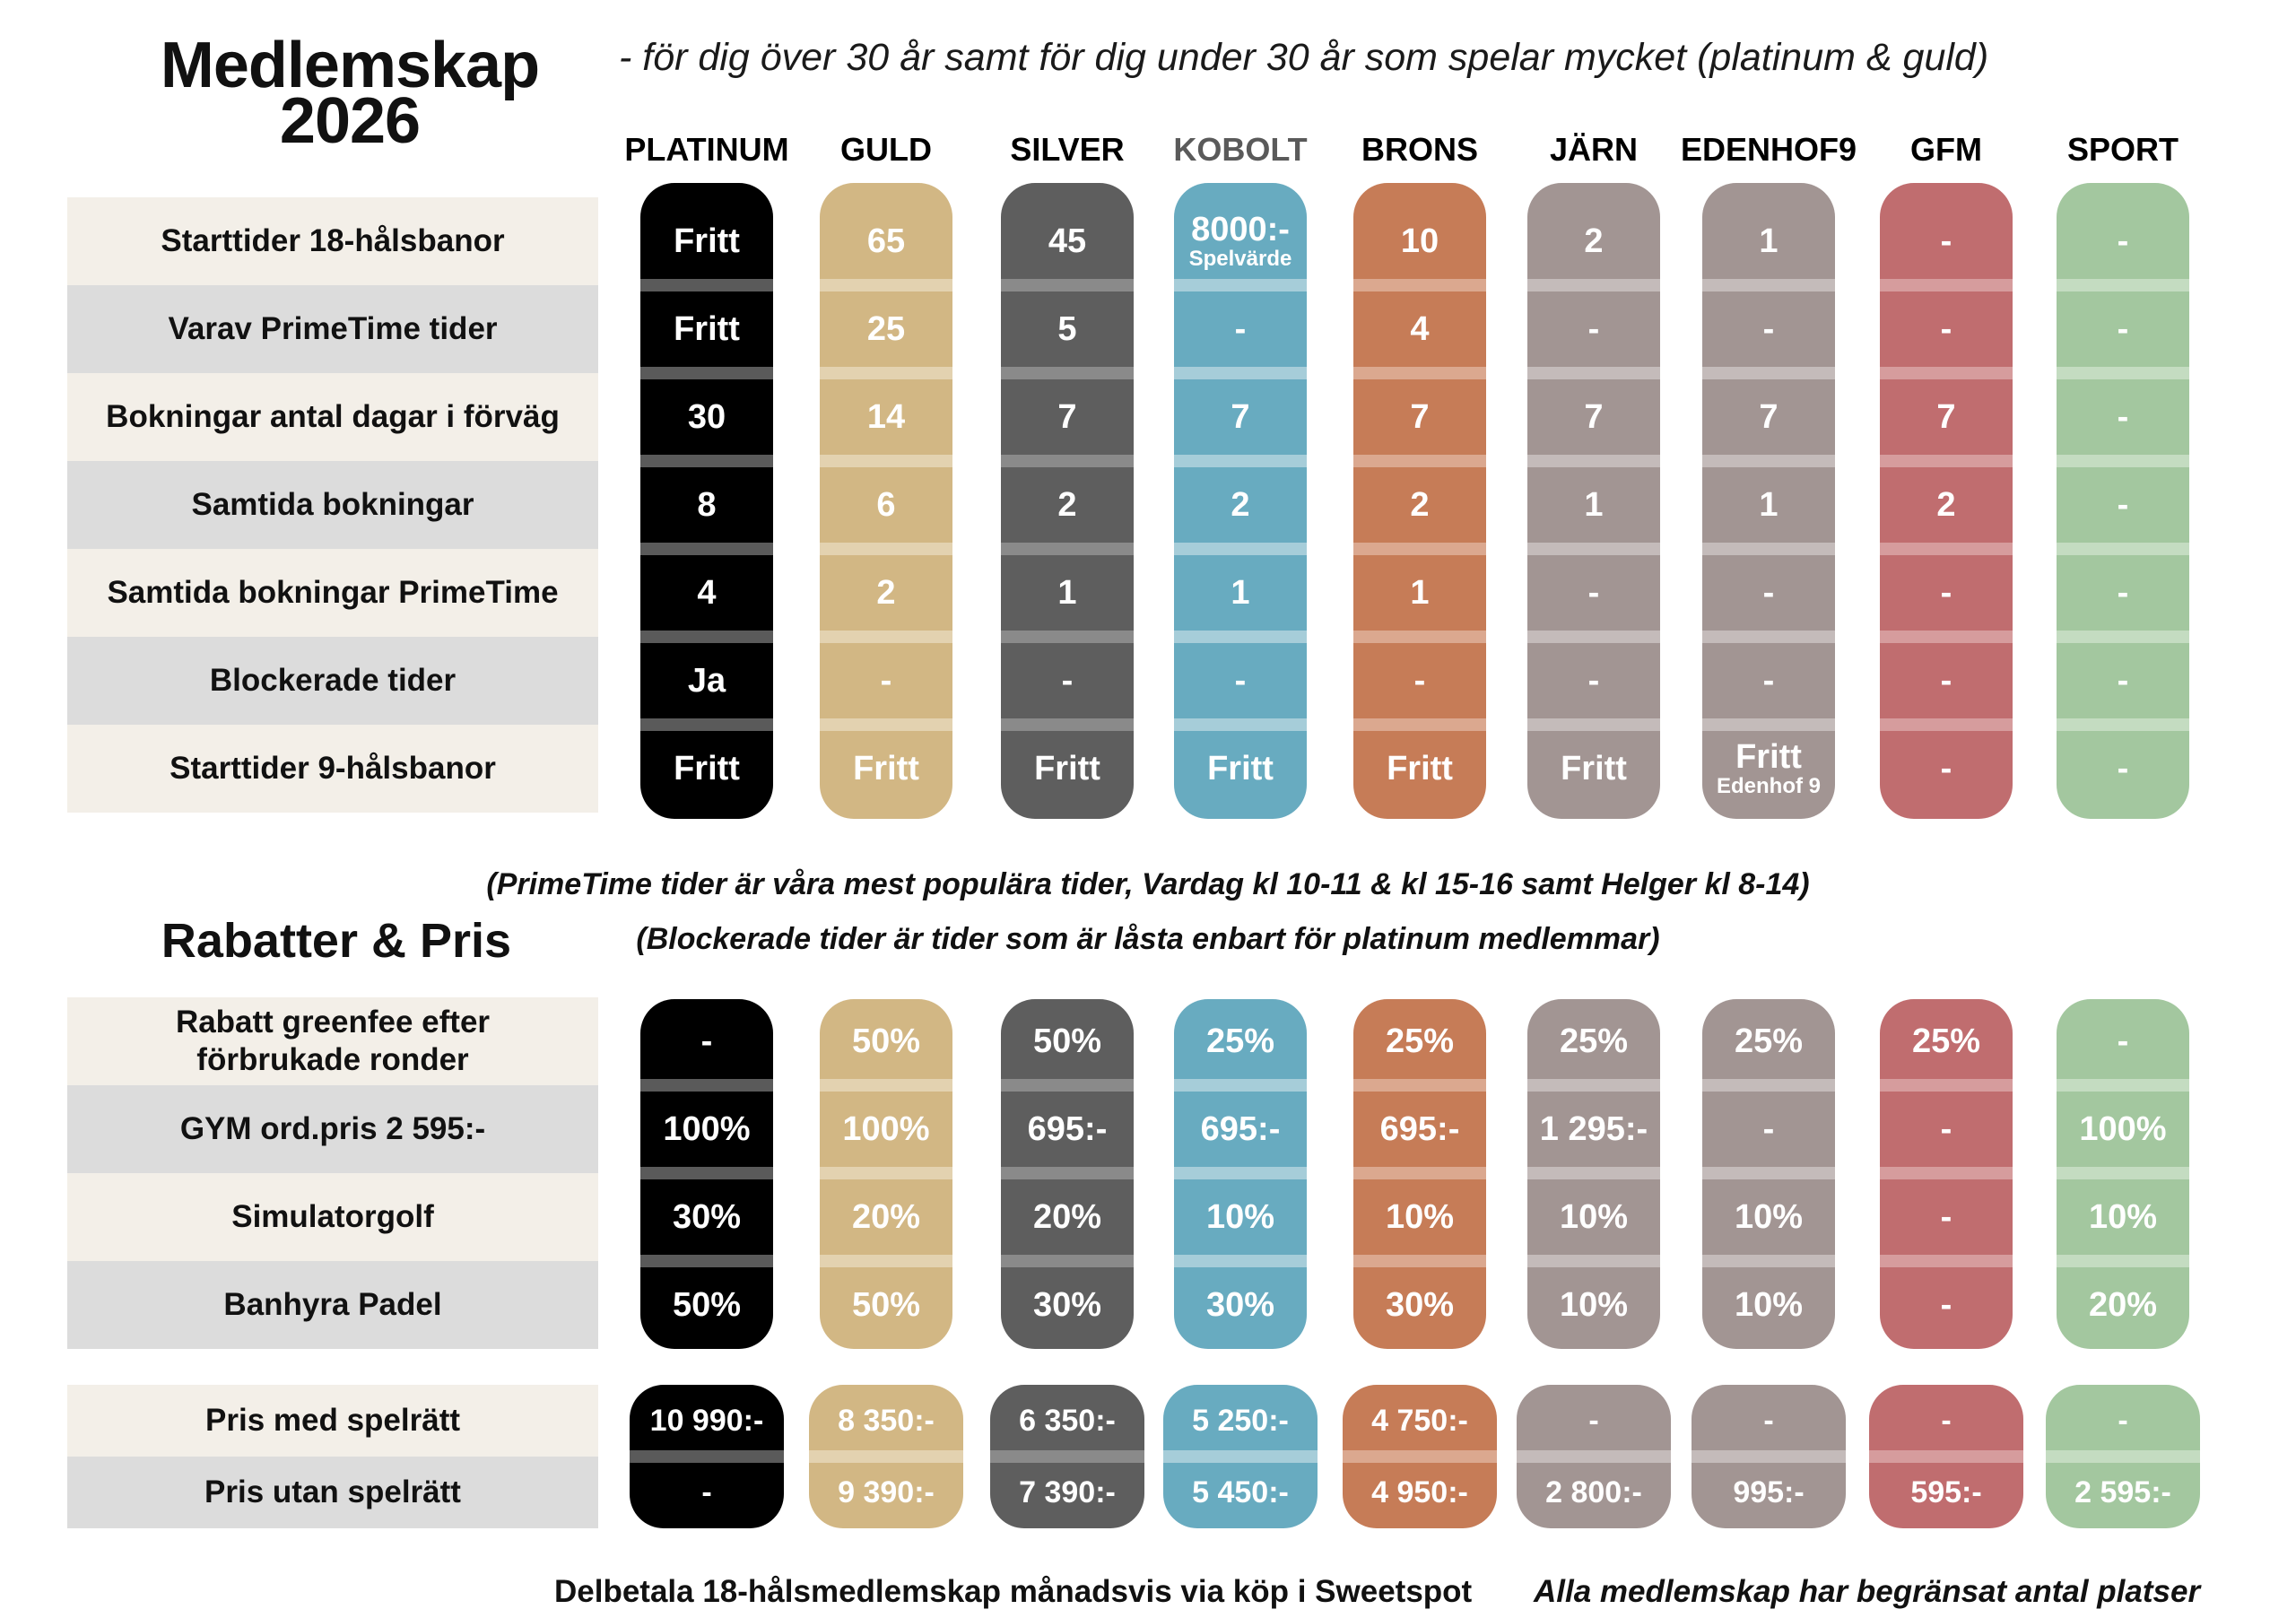  Describe the element at coordinates (1067, 1421) in the screenshot. I see `value-cell: 6 350:-` at that location.